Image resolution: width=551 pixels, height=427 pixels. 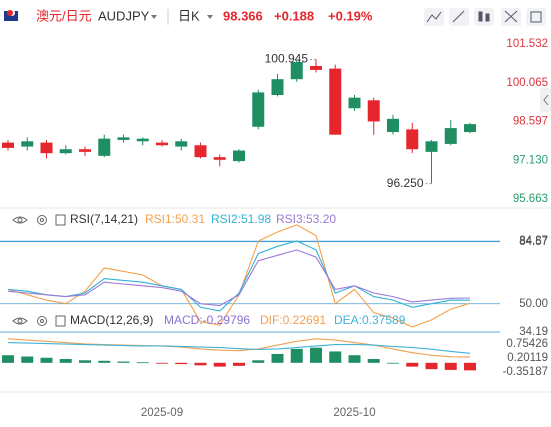 I want to click on y-tick-label: 100.065, so click(x=527, y=83).